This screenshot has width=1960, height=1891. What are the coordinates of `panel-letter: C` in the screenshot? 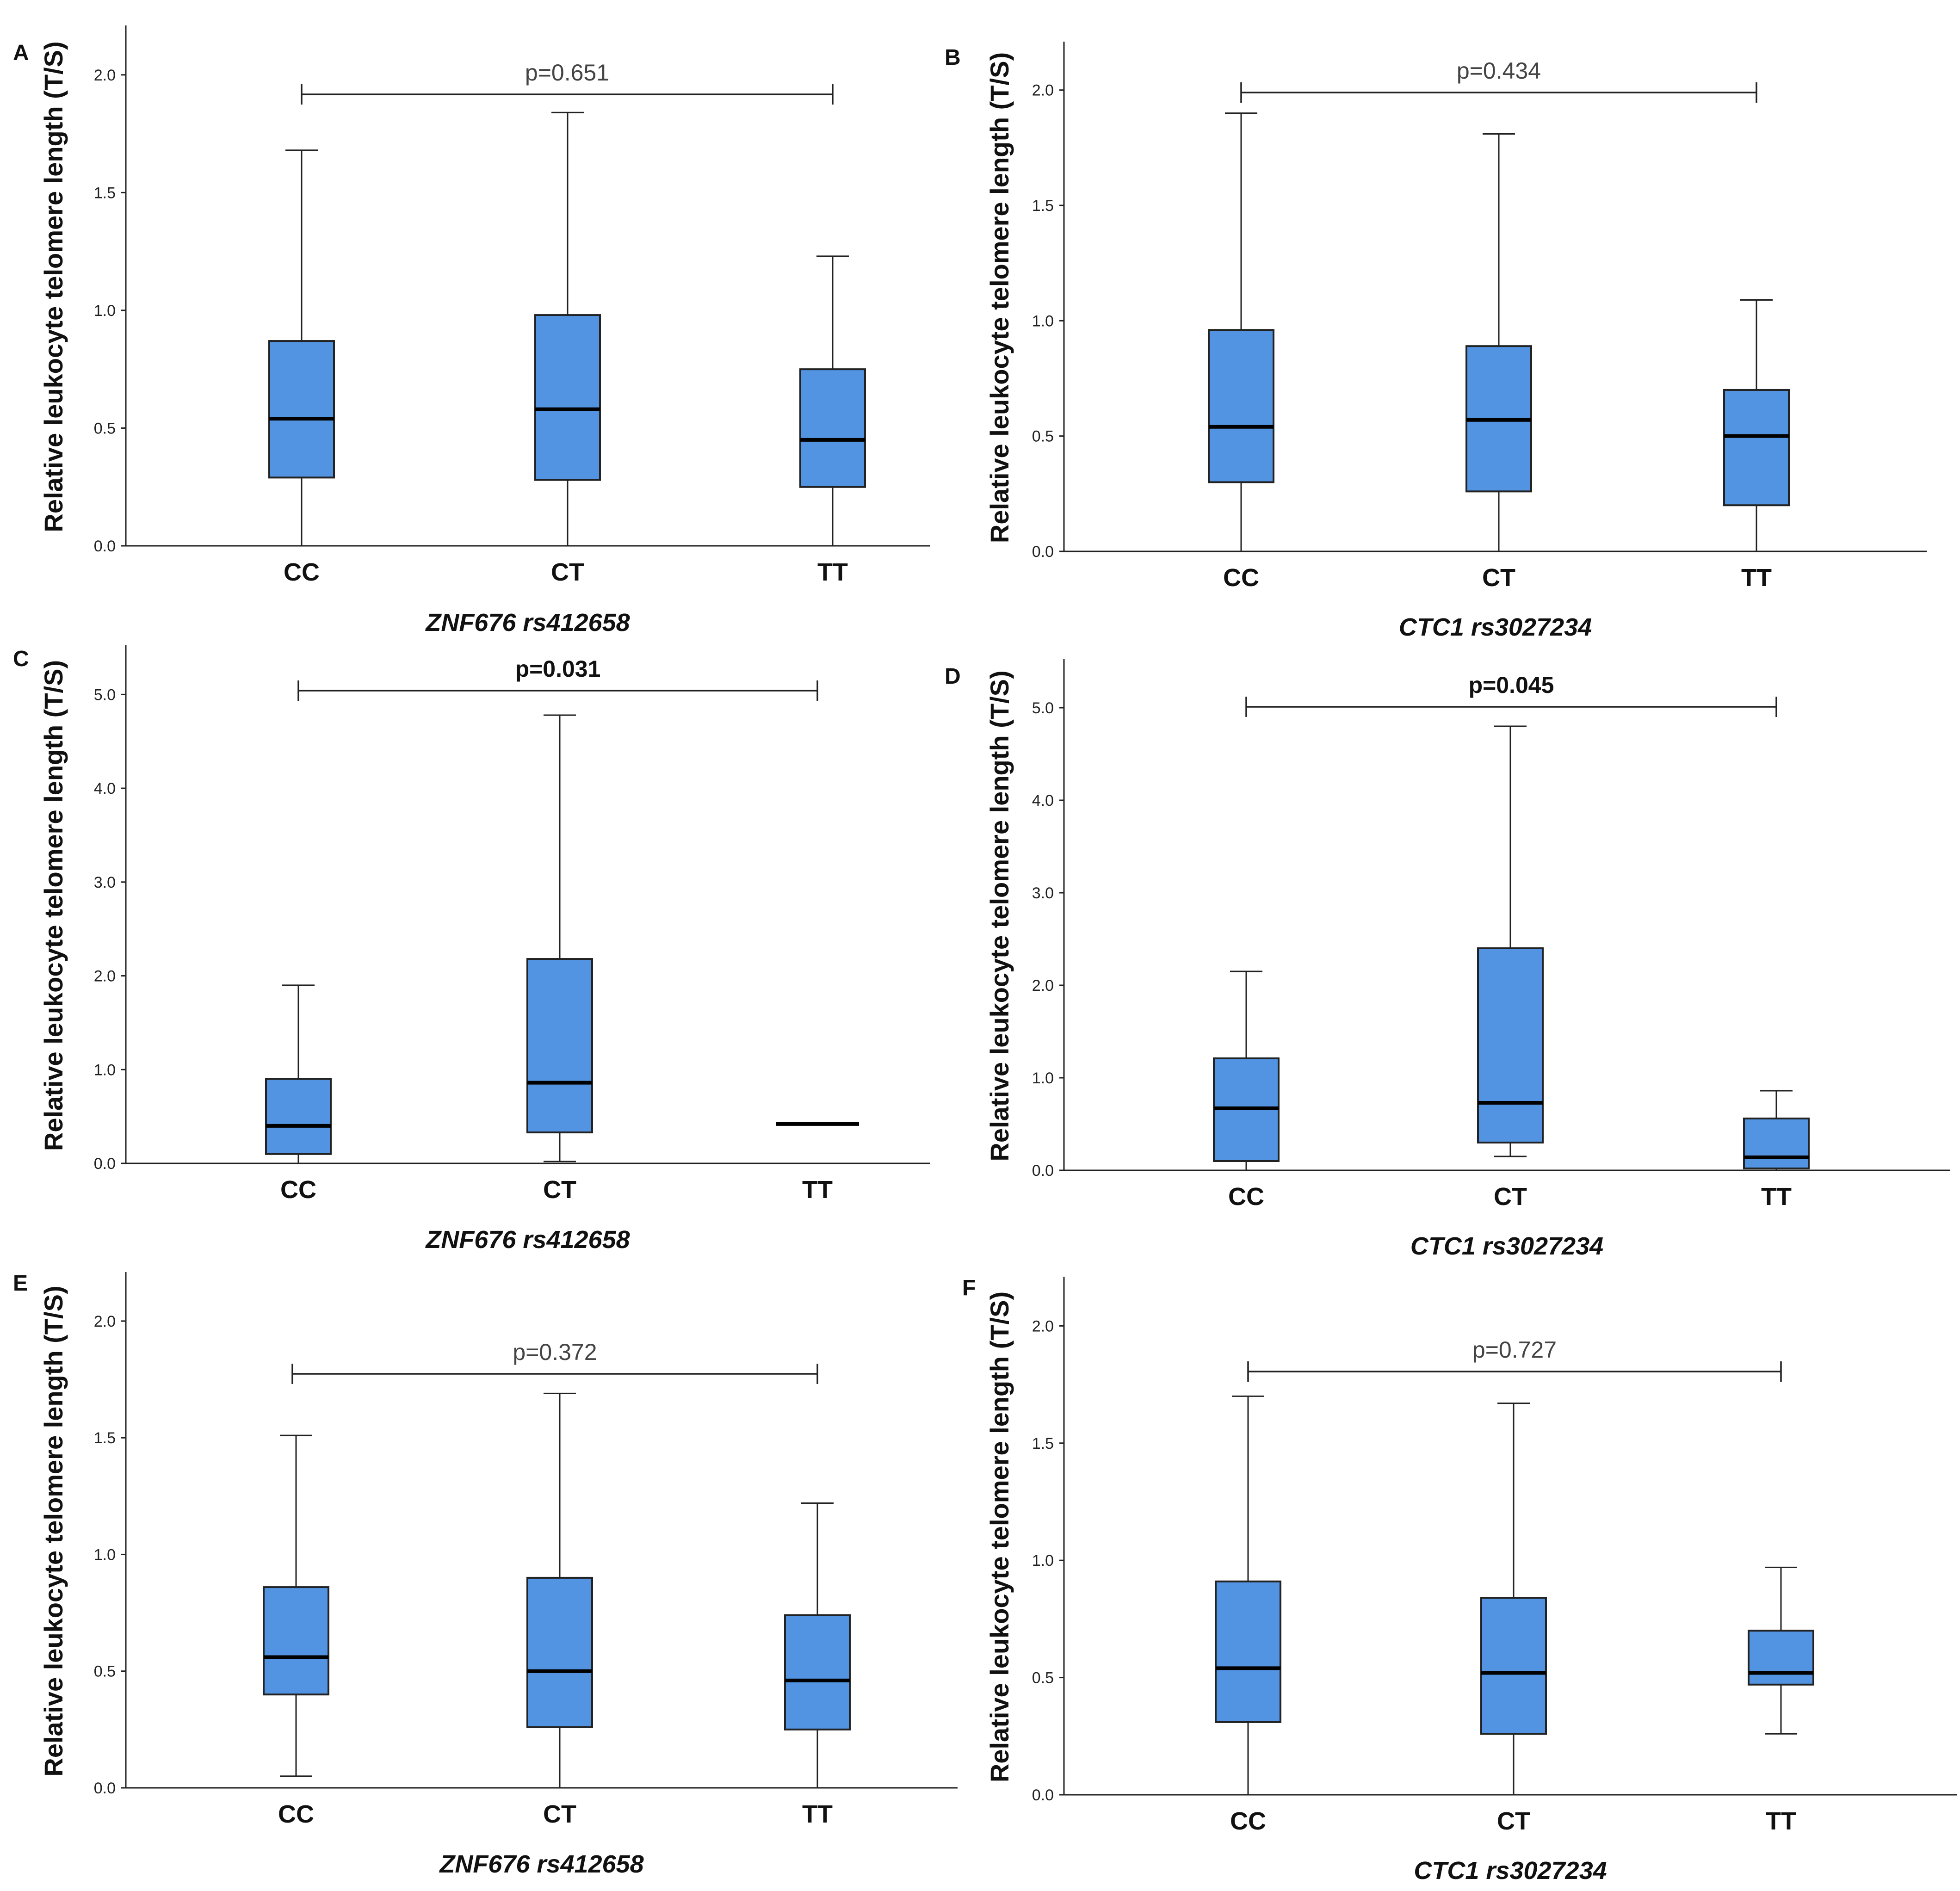 It's located at (21, 659).